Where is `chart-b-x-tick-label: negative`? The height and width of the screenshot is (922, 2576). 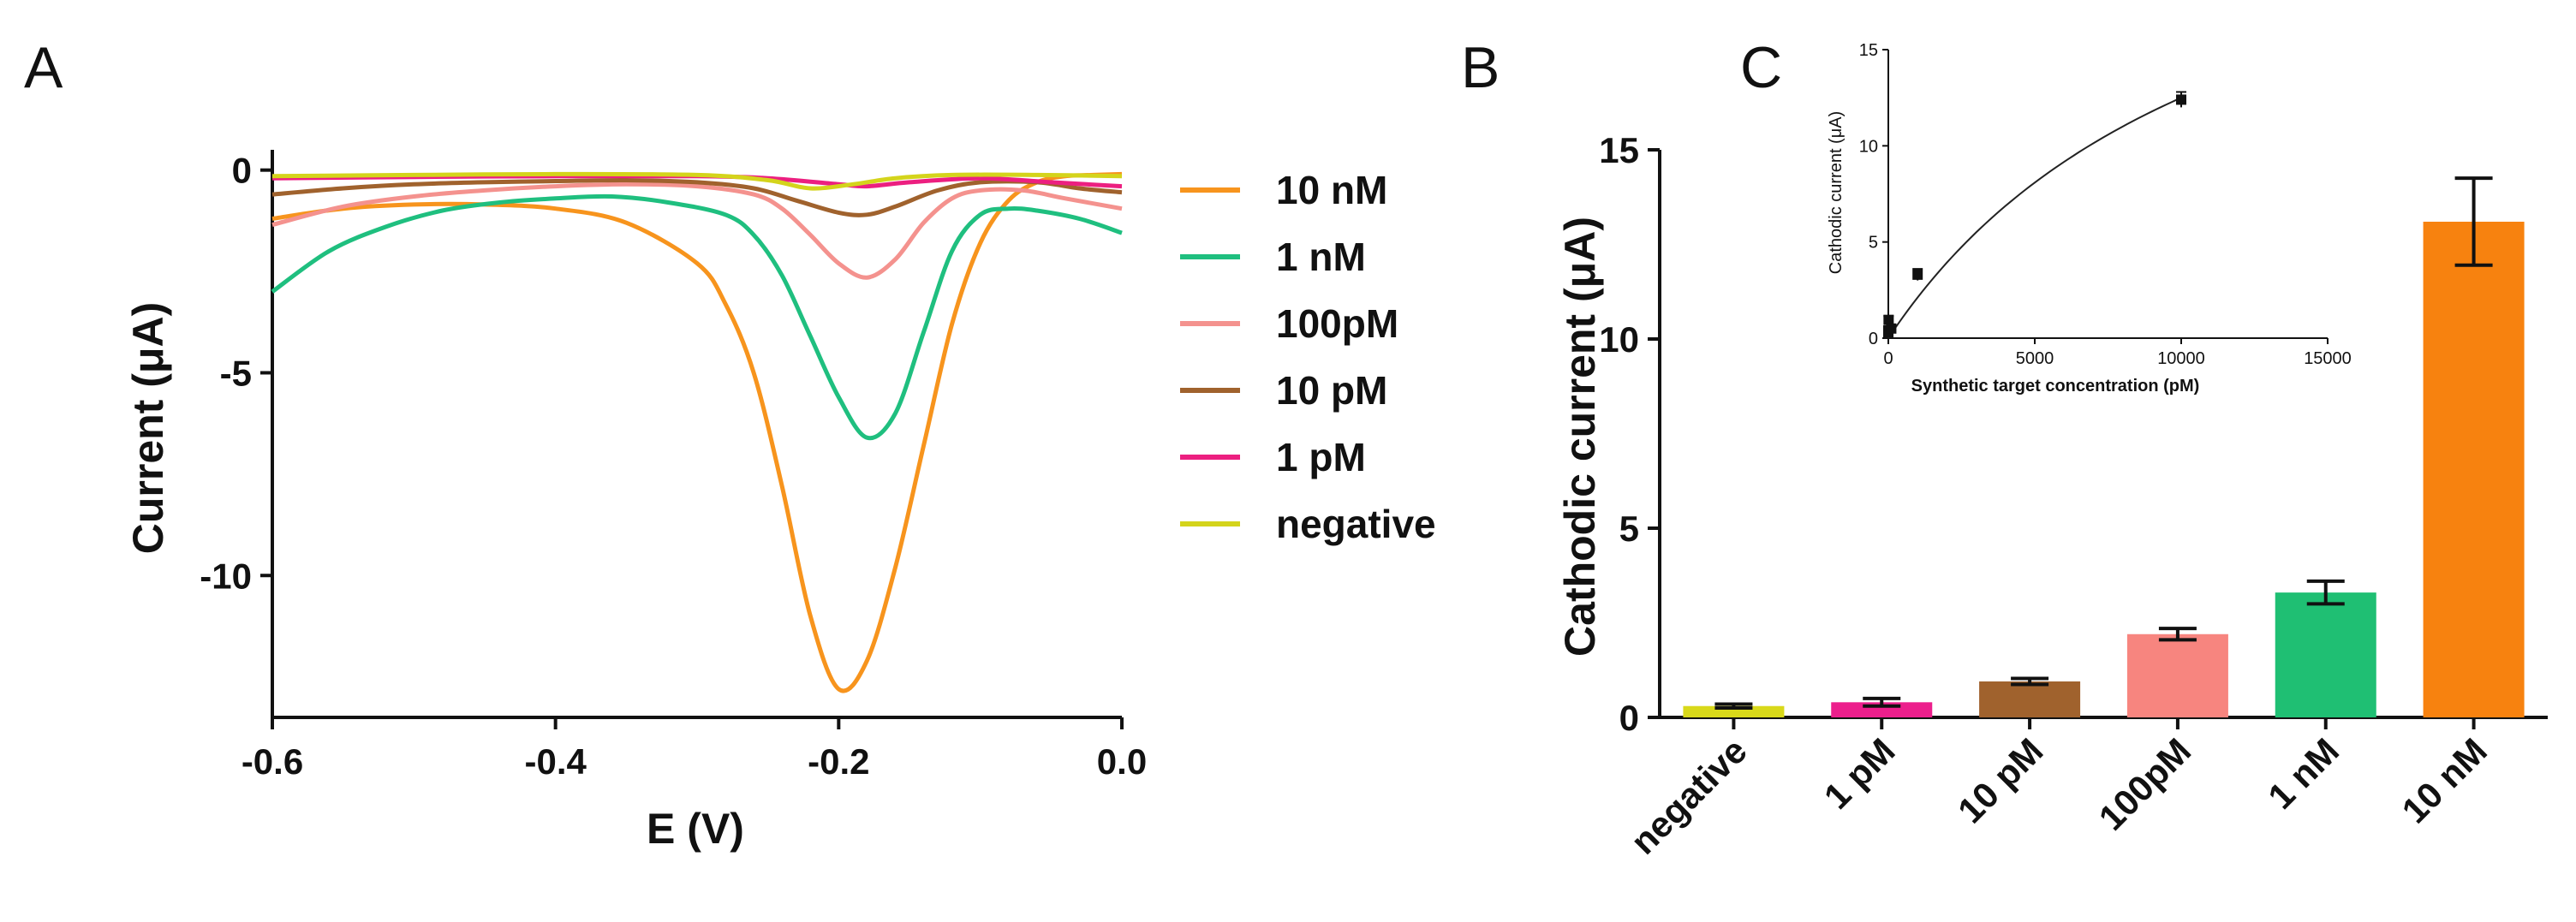
chart-b-x-tick-label: negative is located at coordinates (1689, 796).